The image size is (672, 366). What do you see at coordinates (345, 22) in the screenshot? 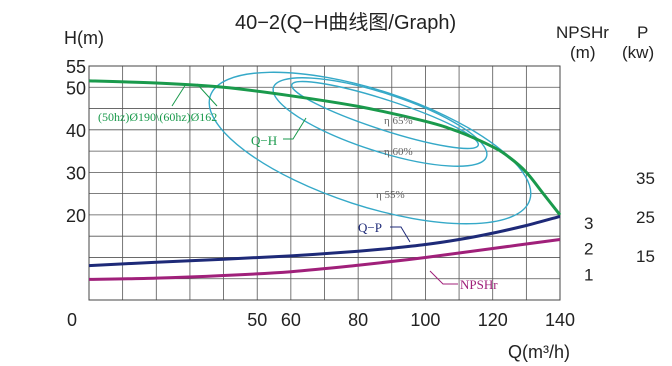
I see `chart-title: 40−2(Q−H曲线图/Graph)` at bounding box center [345, 22].